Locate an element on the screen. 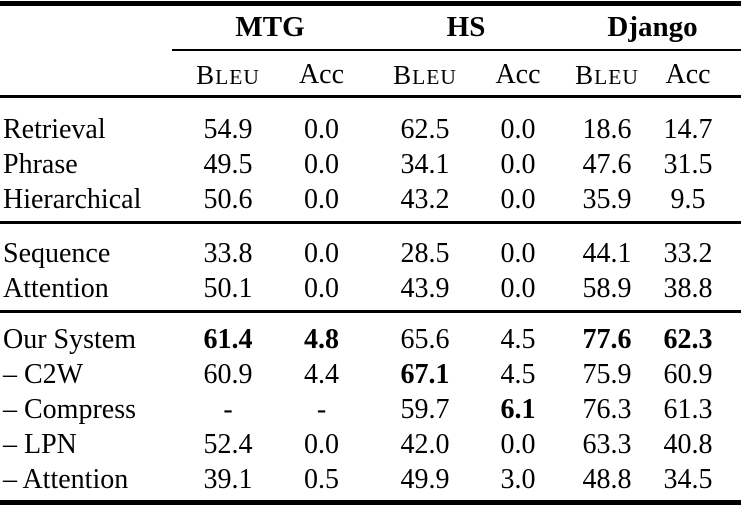  table-row-ablation-c2w: – C2W 60.9 4.4 67.1 4.5 75.9 60.9 is located at coordinates (370, 374).